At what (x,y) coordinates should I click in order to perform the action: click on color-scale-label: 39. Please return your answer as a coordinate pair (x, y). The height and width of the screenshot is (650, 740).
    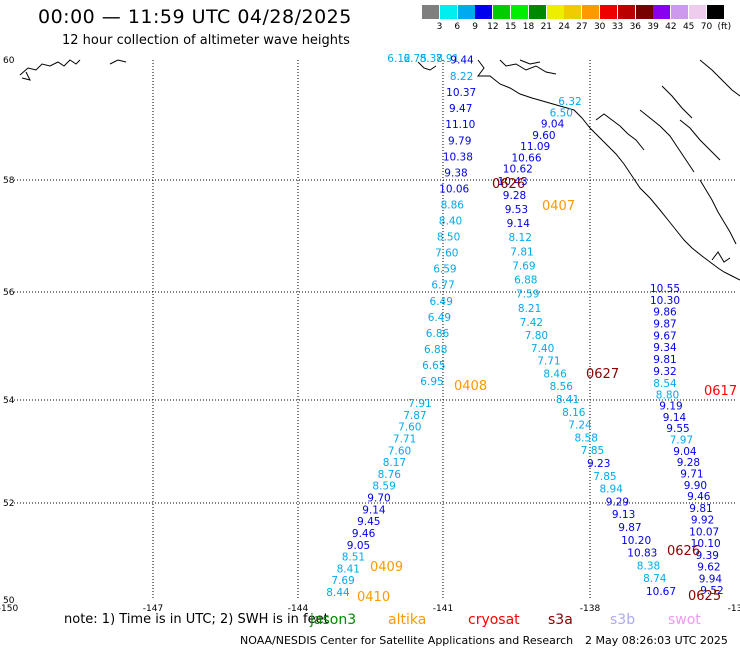
    Looking at the image, I should click on (653, 27).